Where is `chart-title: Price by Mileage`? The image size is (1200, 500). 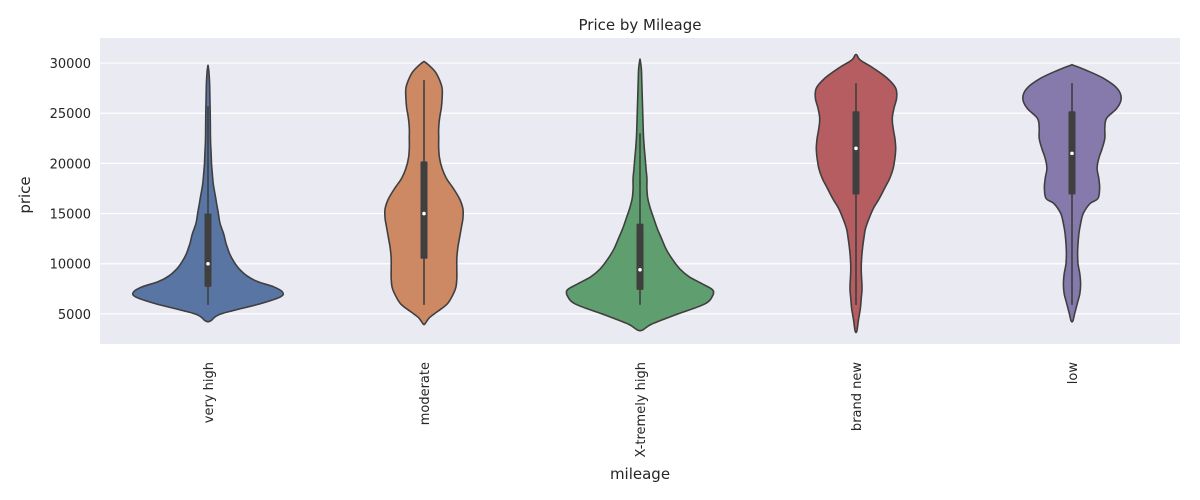
chart-title: Price by Mileage is located at coordinates (640, 25).